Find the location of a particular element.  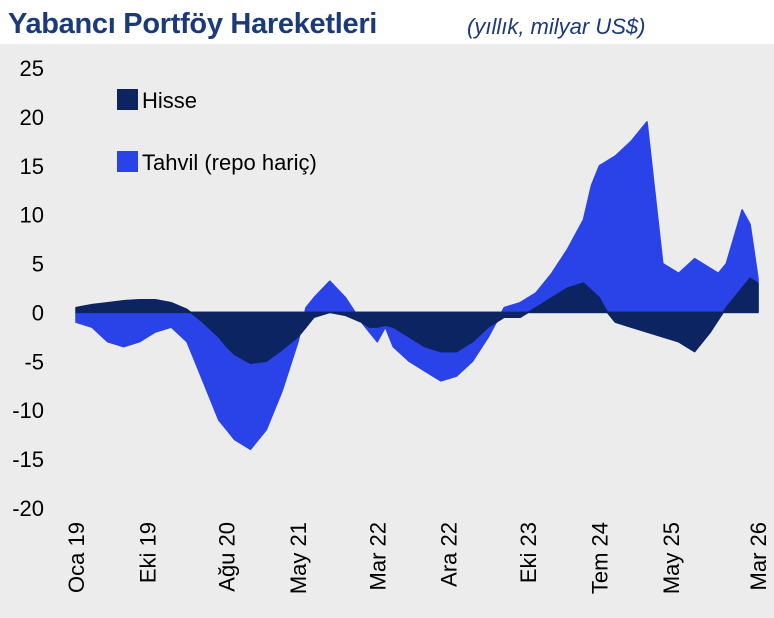

legend-swatch-tahvil is located at coordinates (127, 161).